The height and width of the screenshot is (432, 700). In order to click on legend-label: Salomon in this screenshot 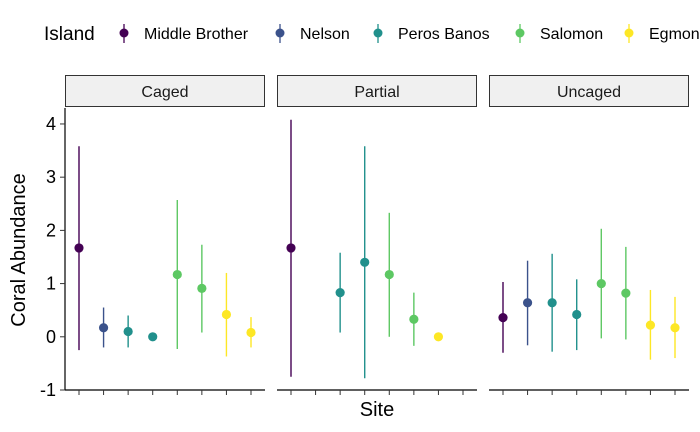, I will do `click(571, 34)`.